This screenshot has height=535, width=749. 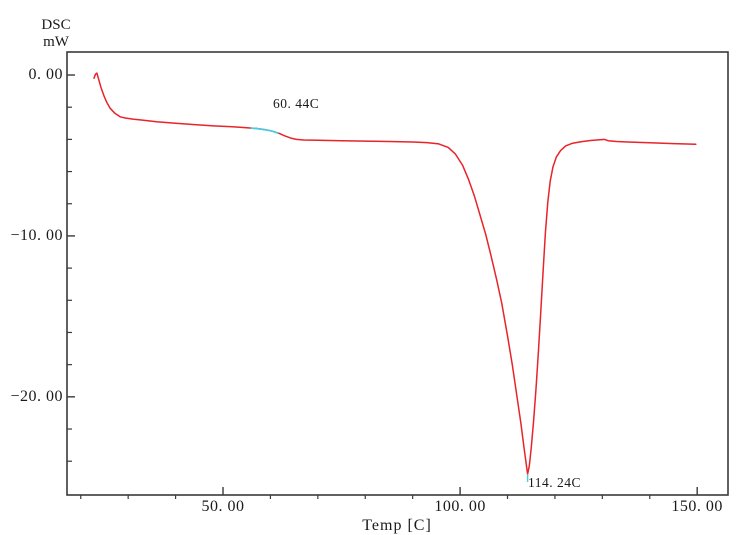 I want to click on y-axis-unit-line1: DSC, so click(x=56, y=25).